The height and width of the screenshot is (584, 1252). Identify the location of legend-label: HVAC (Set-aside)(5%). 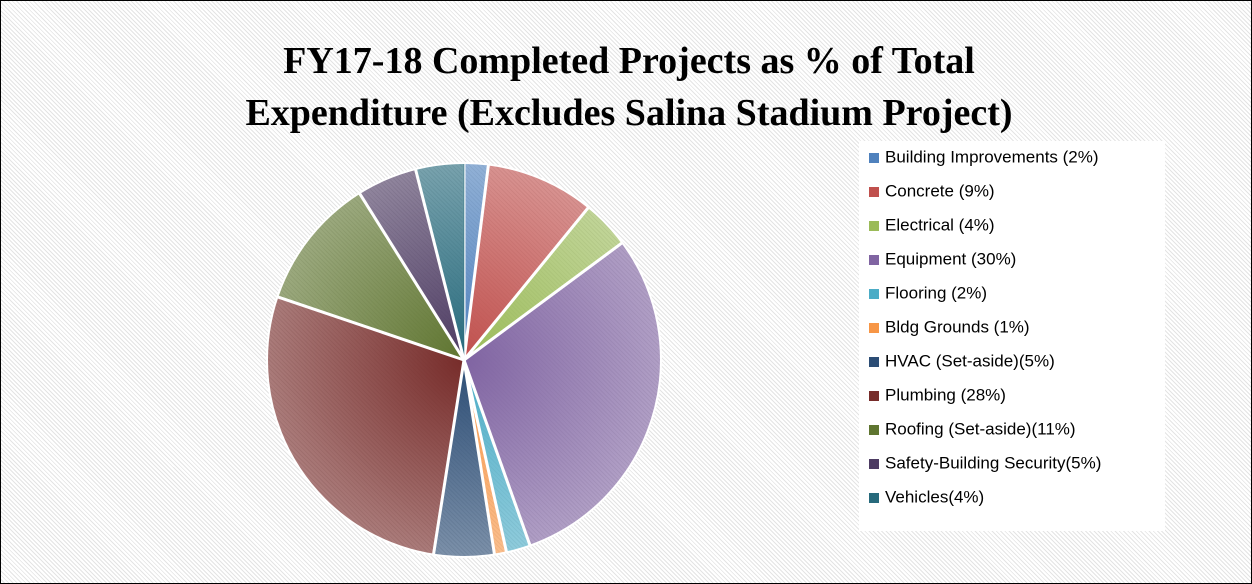
(970, 360).